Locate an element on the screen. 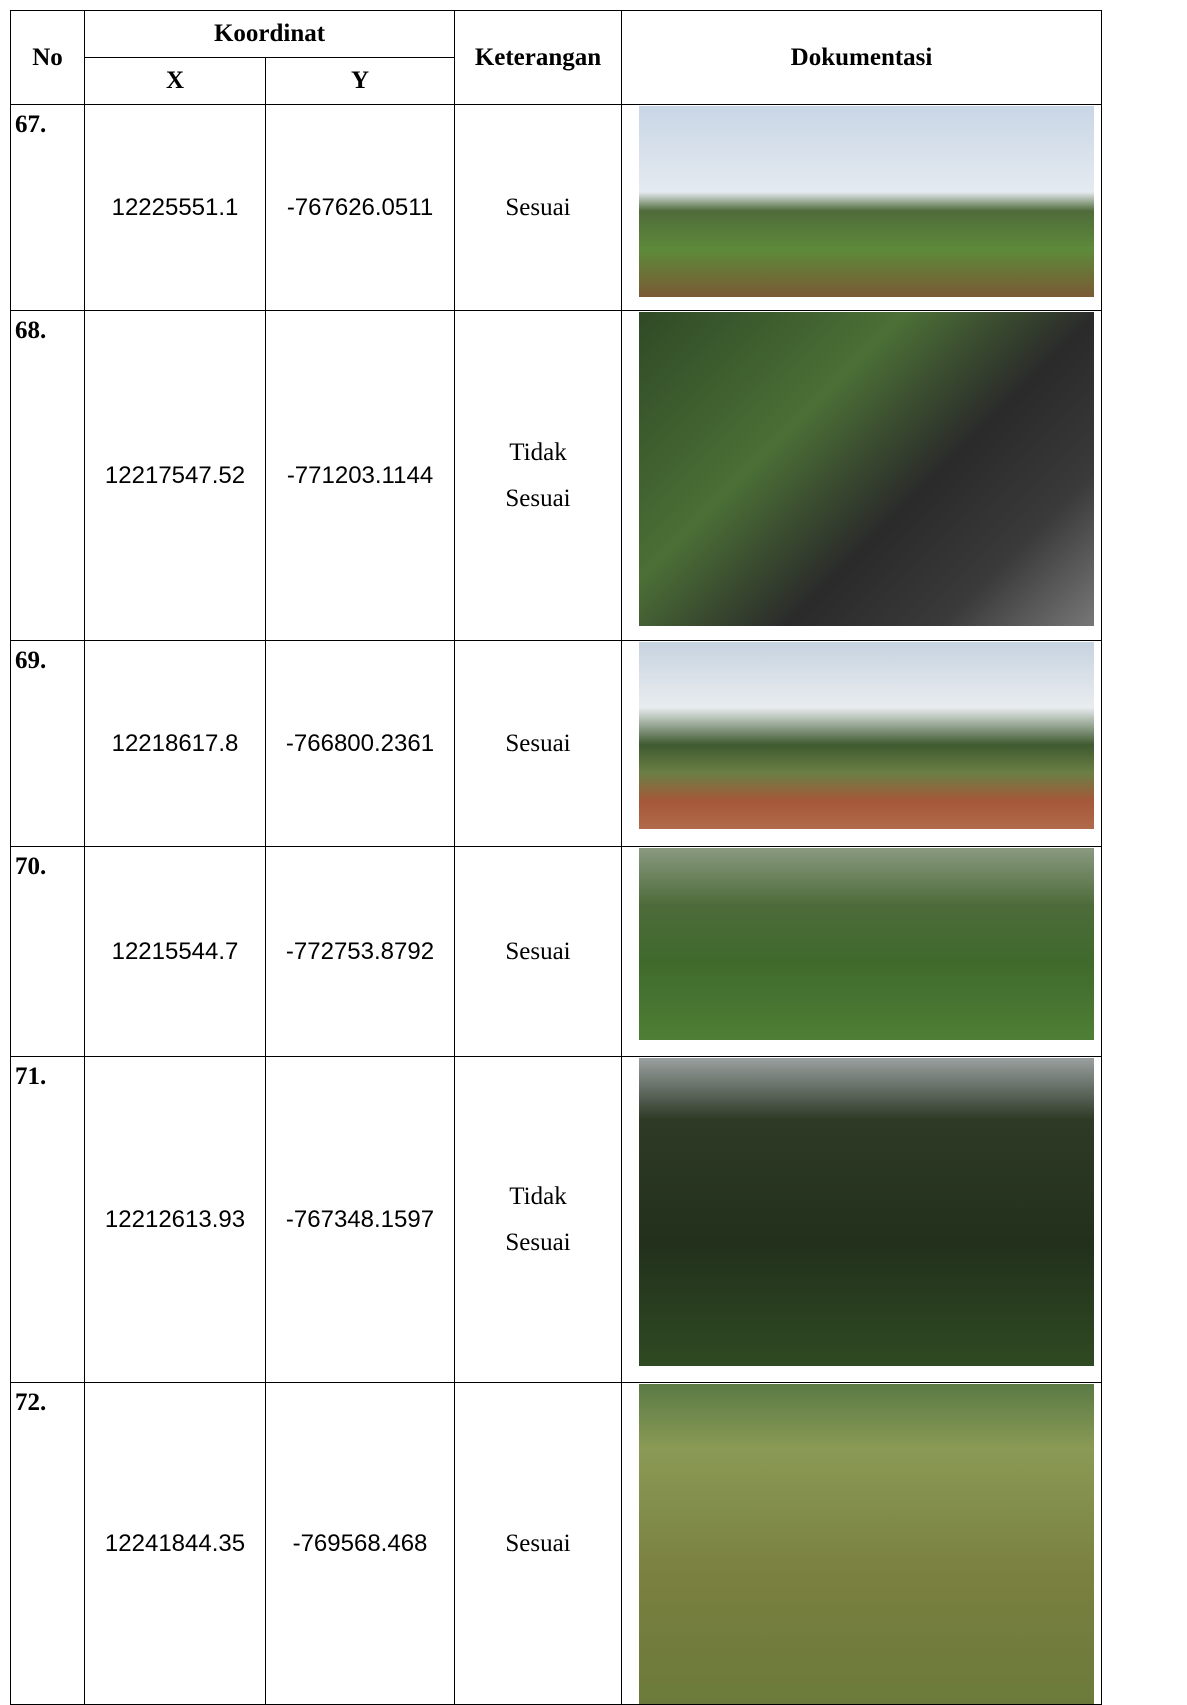 The image size is (1187, 1705). coordinate-y: -767348.1597 is located at coordinates (360, 1219).